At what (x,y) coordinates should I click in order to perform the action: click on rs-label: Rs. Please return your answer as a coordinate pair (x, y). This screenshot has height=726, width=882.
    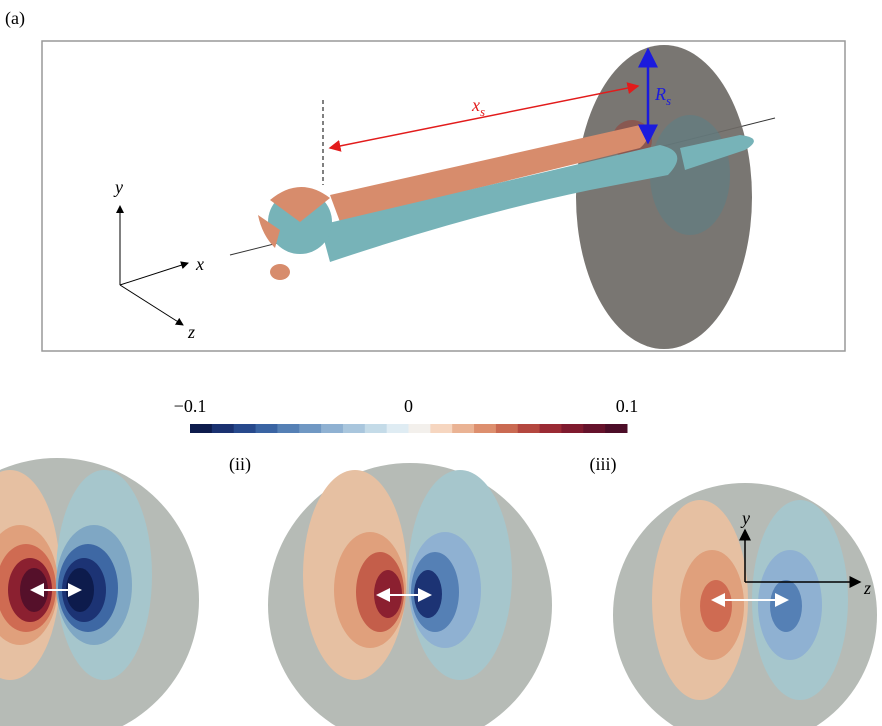
    Looking at the image, I should click on (662, 96).